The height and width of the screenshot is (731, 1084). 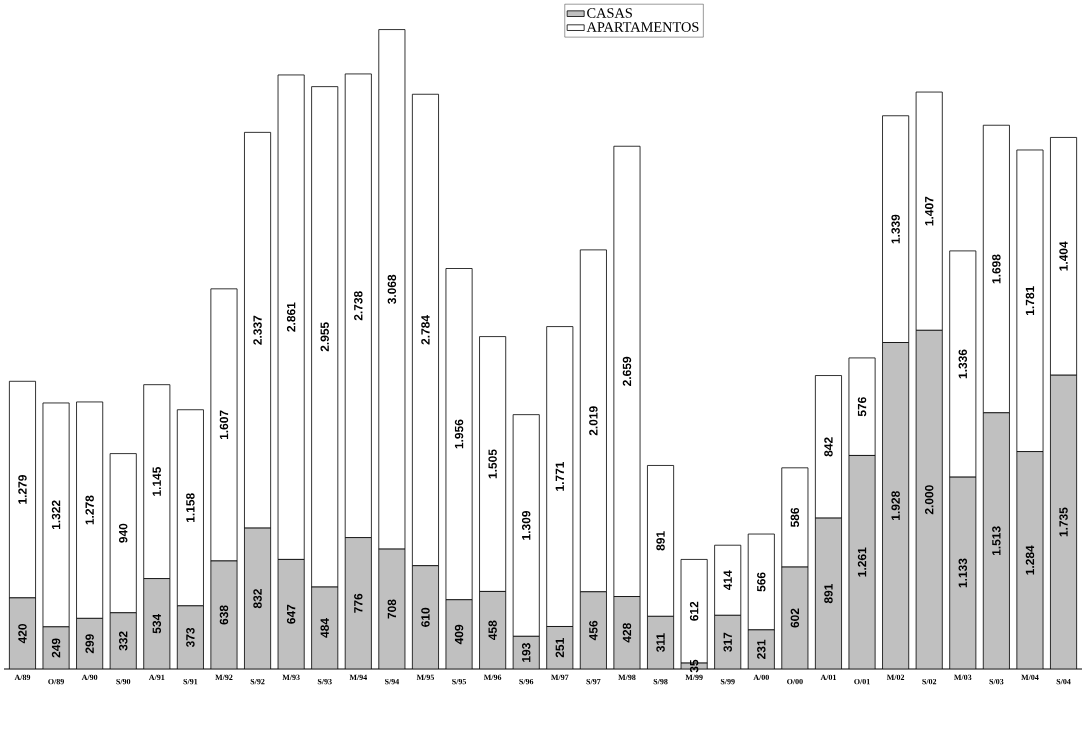 What do you see at coordinates (56, 648) in the screenshot?
I see `data-label: 249` at bounding box center [56, 648].